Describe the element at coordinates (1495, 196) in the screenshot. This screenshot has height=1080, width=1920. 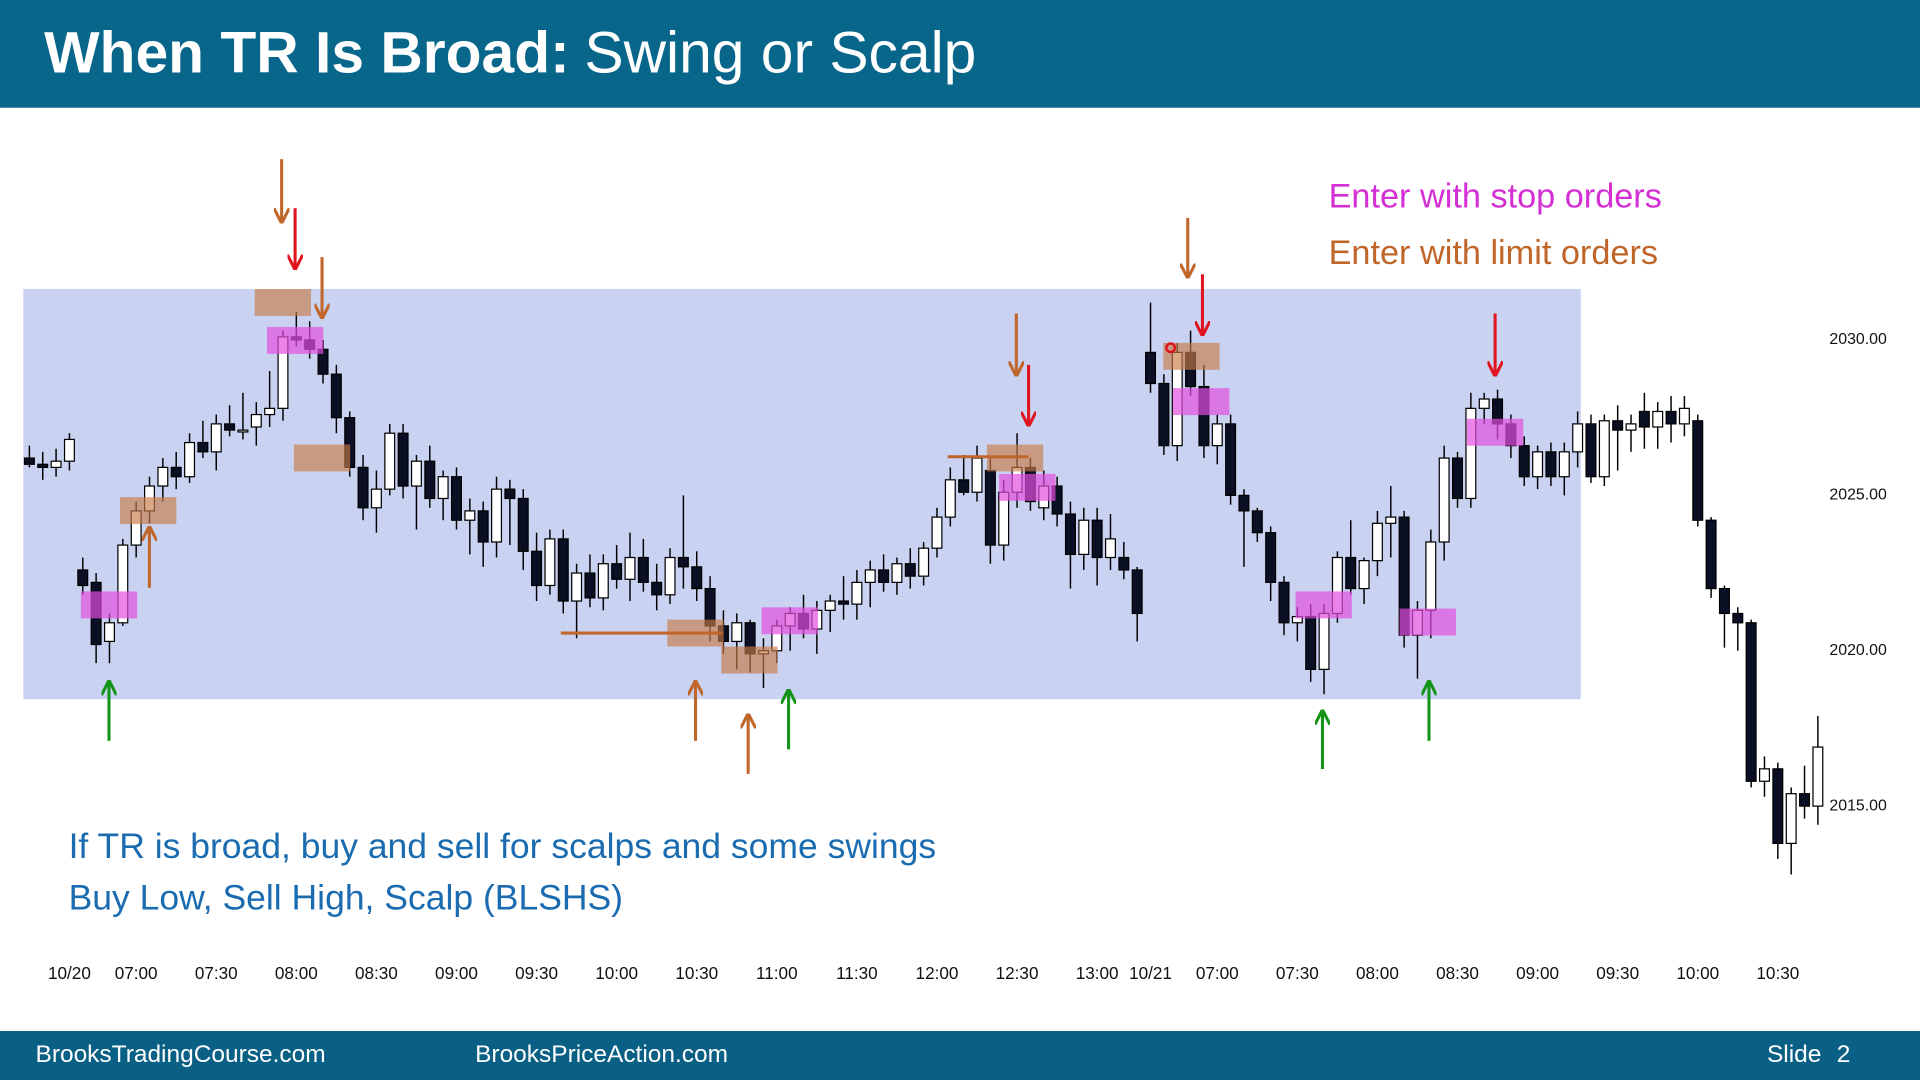
I see `legend-stop: Enter with stop orders` at that location.